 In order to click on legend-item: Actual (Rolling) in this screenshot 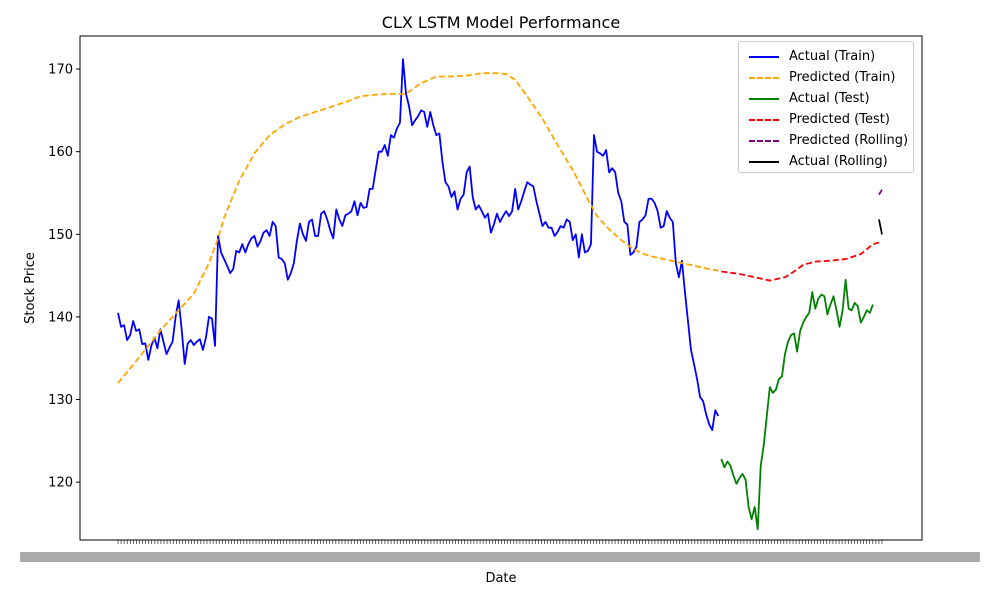, I will do `click(818, 161)`.